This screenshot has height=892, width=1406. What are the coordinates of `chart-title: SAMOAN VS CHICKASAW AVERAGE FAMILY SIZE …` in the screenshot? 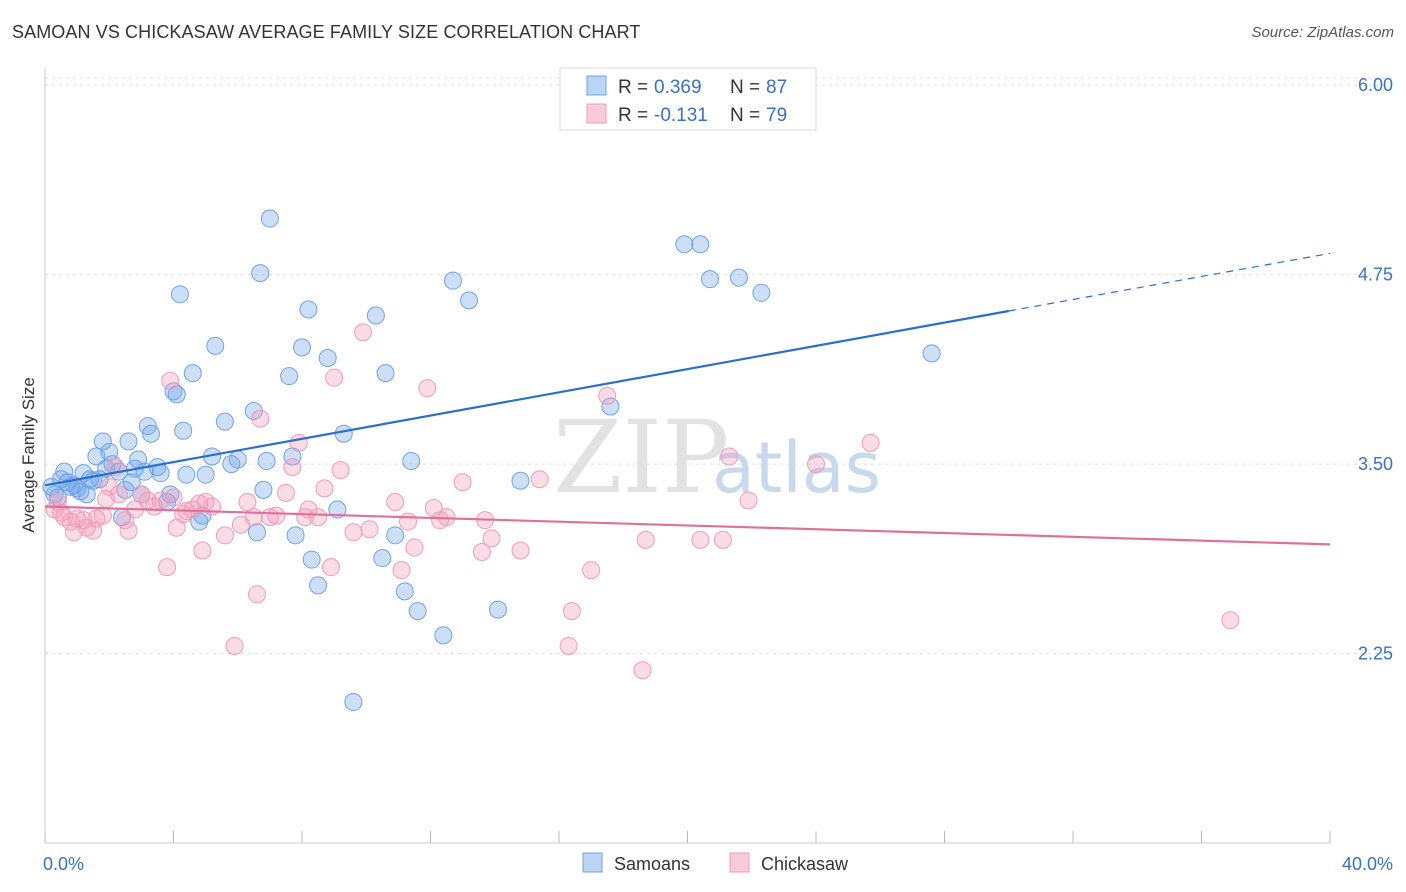 It's located at (326, 32).